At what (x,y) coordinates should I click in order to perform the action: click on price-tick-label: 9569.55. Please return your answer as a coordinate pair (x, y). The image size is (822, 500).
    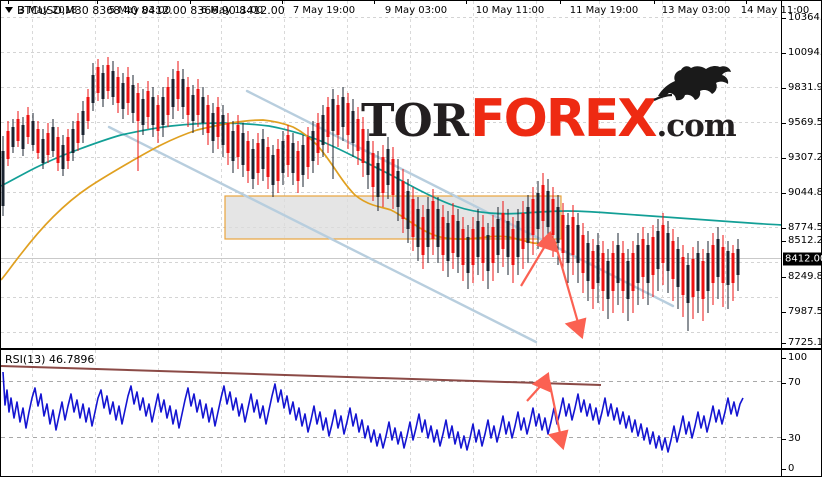
    Looking at the image, I should click on (805, 122).